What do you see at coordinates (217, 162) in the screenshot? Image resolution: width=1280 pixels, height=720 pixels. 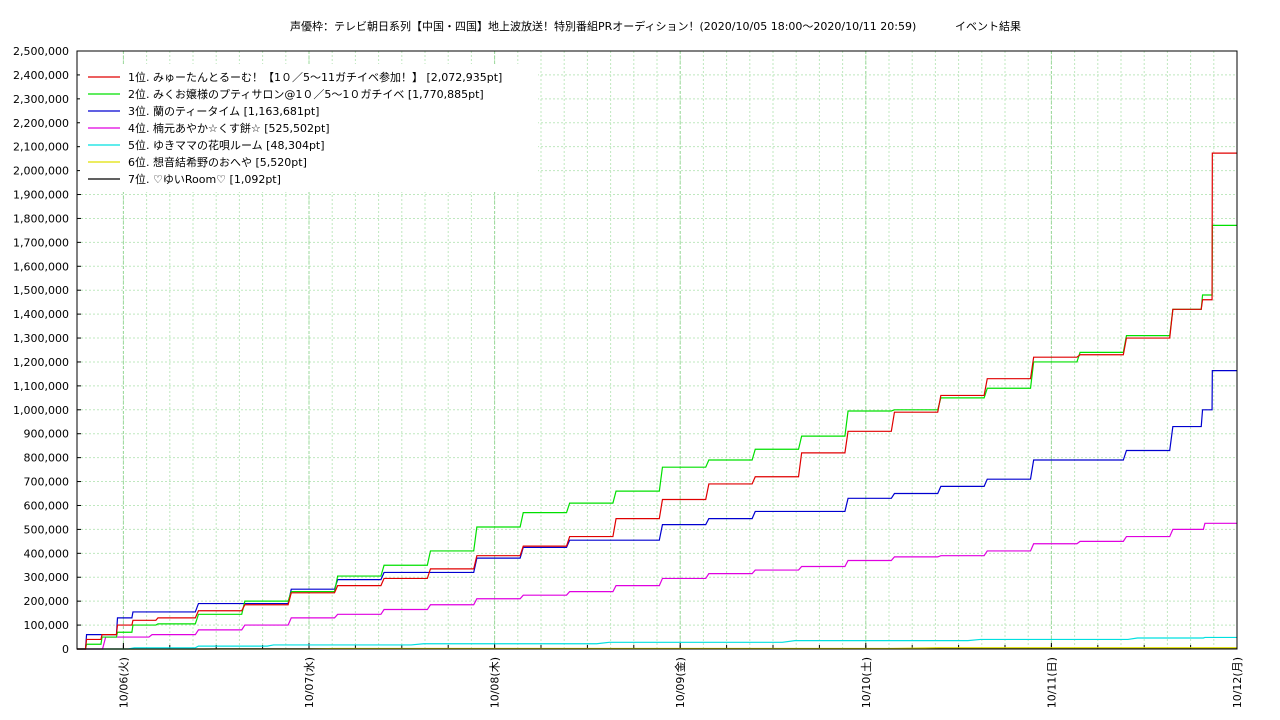 I see `legend-label: 6位. 想音結希野のおへや [5,520pt]` at bounding box center [217, 162].